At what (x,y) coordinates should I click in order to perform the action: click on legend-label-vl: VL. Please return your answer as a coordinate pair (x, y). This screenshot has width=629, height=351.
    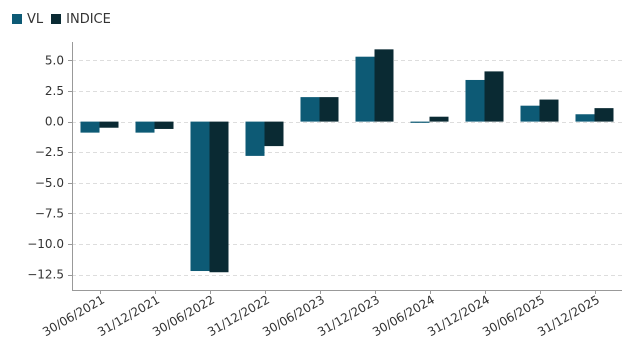
    Looking at the image, I should click on (35, 19).